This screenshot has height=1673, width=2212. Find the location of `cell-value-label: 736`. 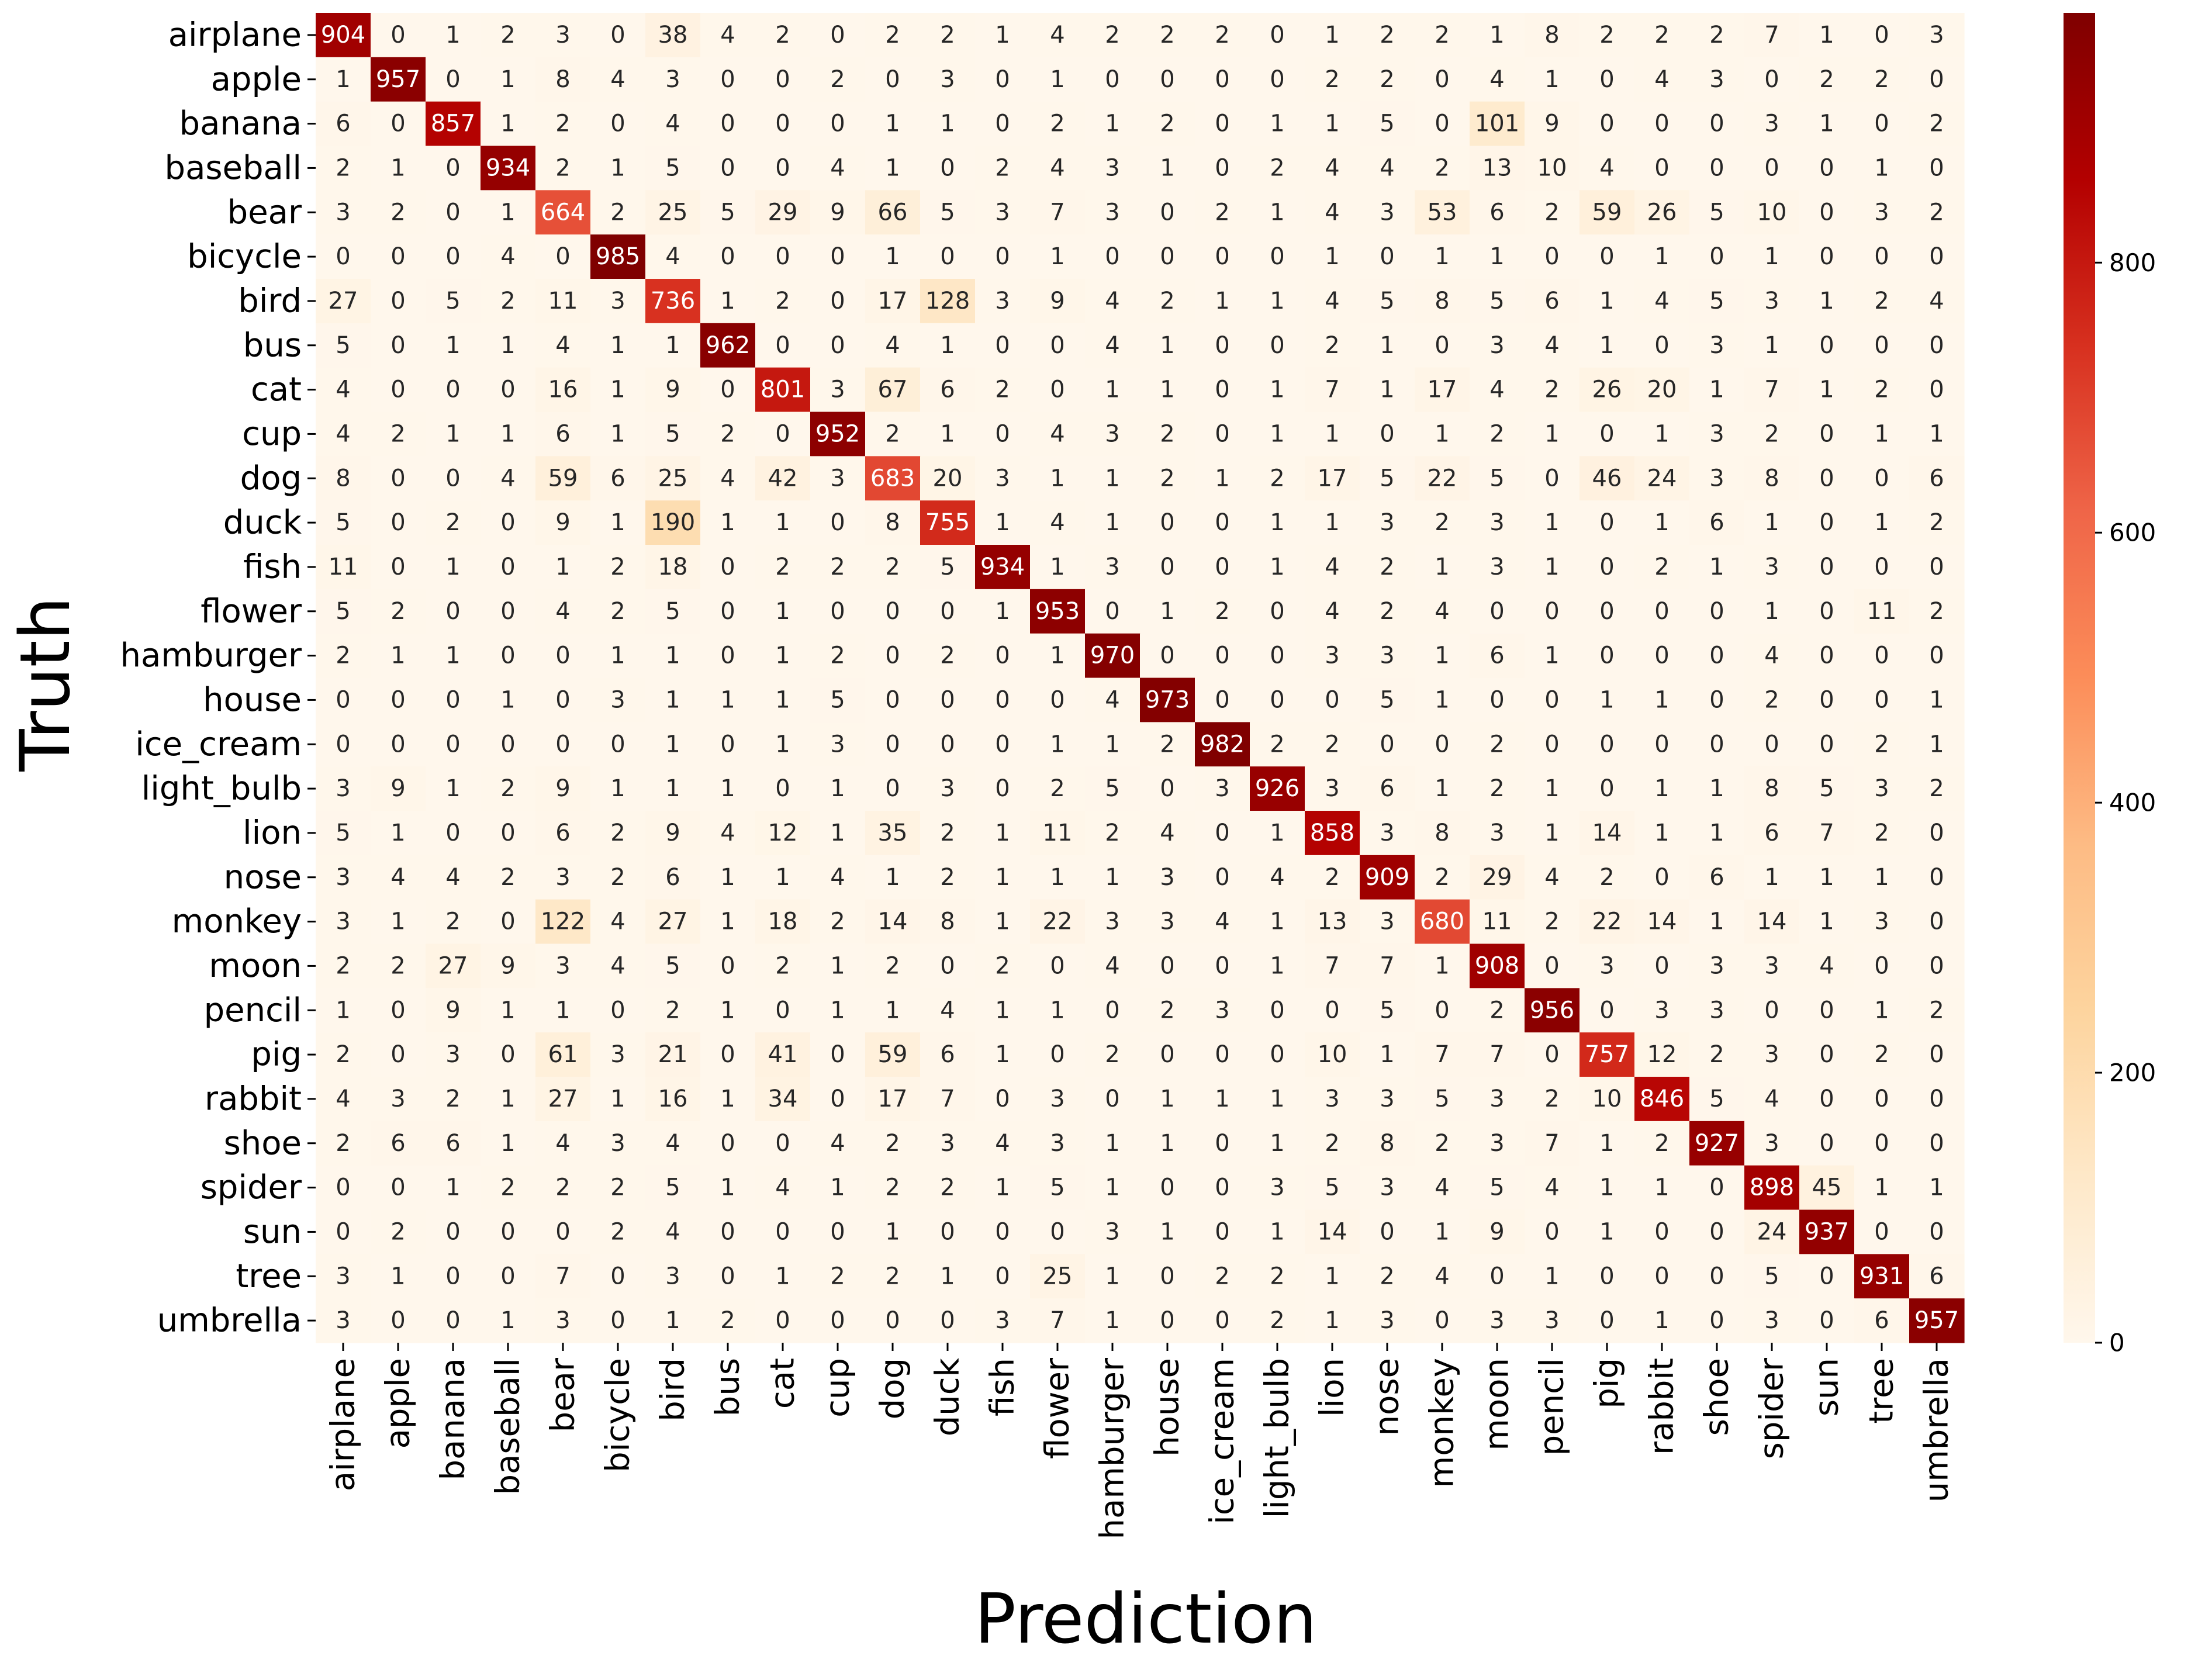

cell-value-label: 736 is located at coordinates (673, 301).